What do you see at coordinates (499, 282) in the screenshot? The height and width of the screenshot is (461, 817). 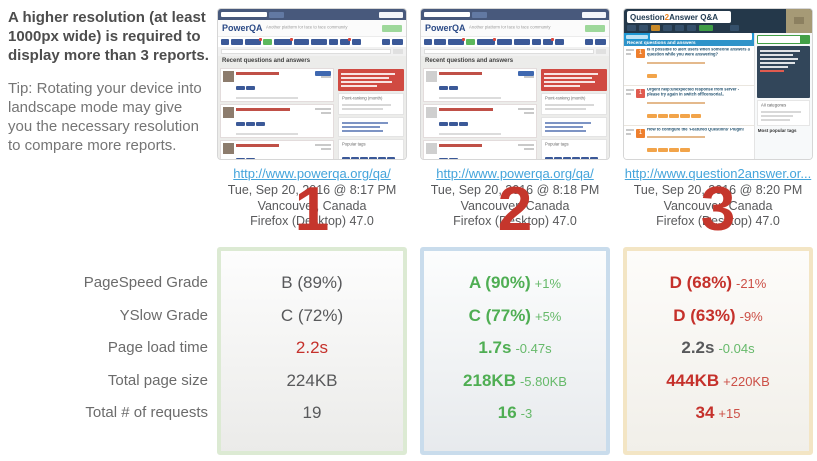 I see `metric-value: A (90%)` at bounding box center [499, 282].